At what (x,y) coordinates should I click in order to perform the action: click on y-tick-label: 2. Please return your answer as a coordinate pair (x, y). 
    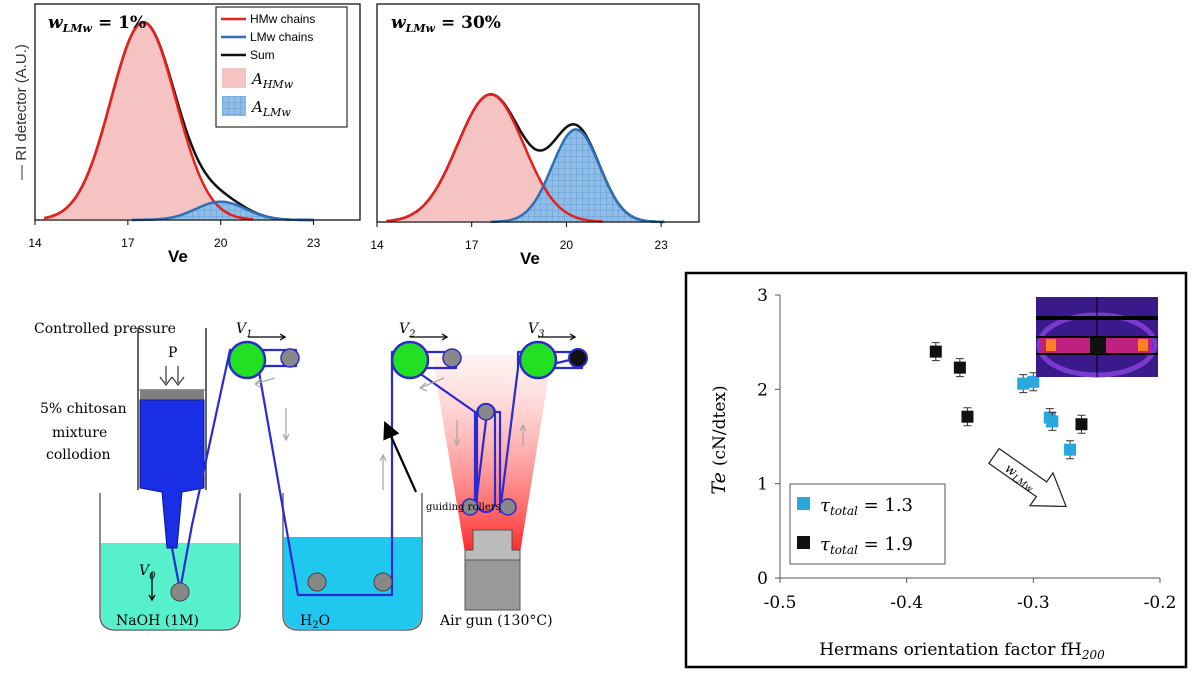
    Looking at the image, I should click on (762, 390).